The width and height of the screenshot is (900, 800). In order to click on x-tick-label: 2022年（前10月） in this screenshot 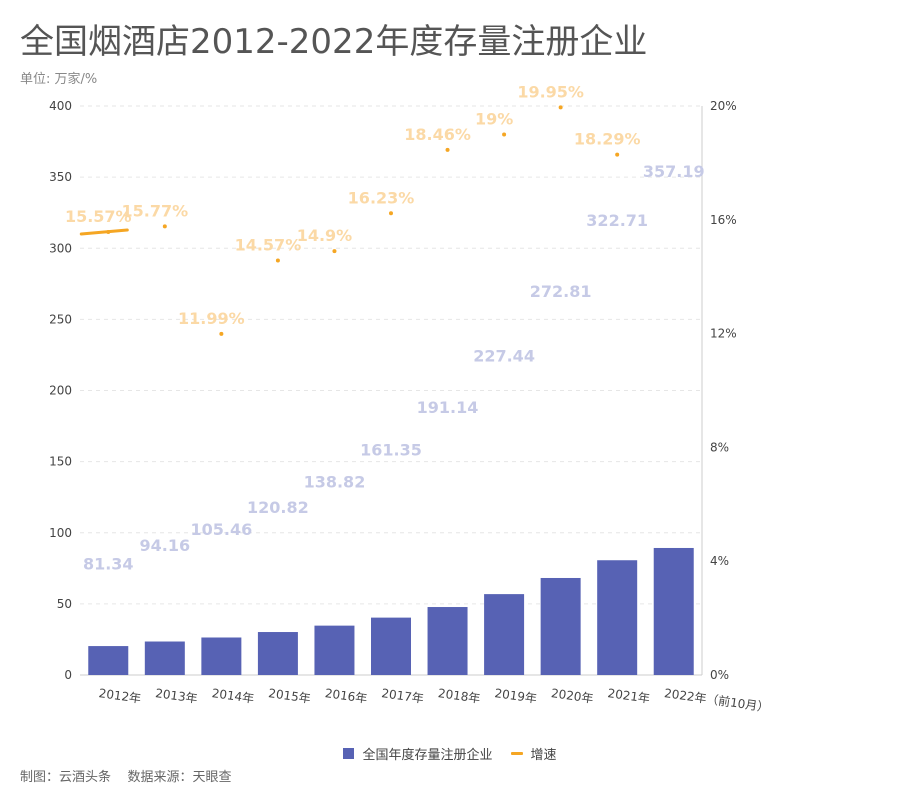, I will do `click(716, 700)`.